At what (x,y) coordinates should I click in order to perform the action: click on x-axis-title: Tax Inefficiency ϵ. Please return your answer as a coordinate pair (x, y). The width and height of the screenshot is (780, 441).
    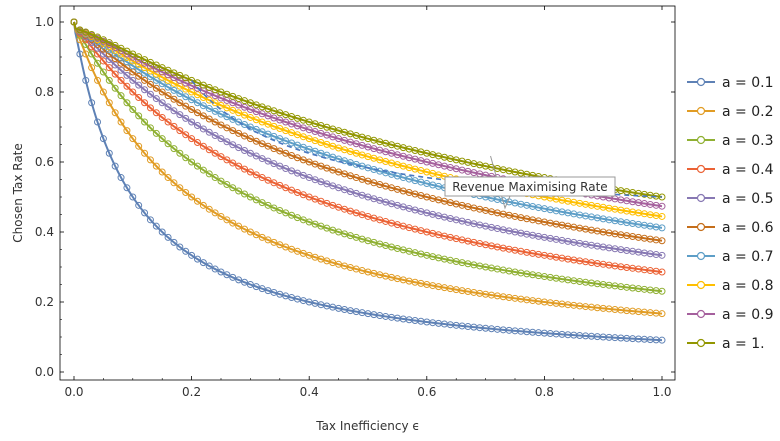
    Looking at the image, I should click on (367, 426).